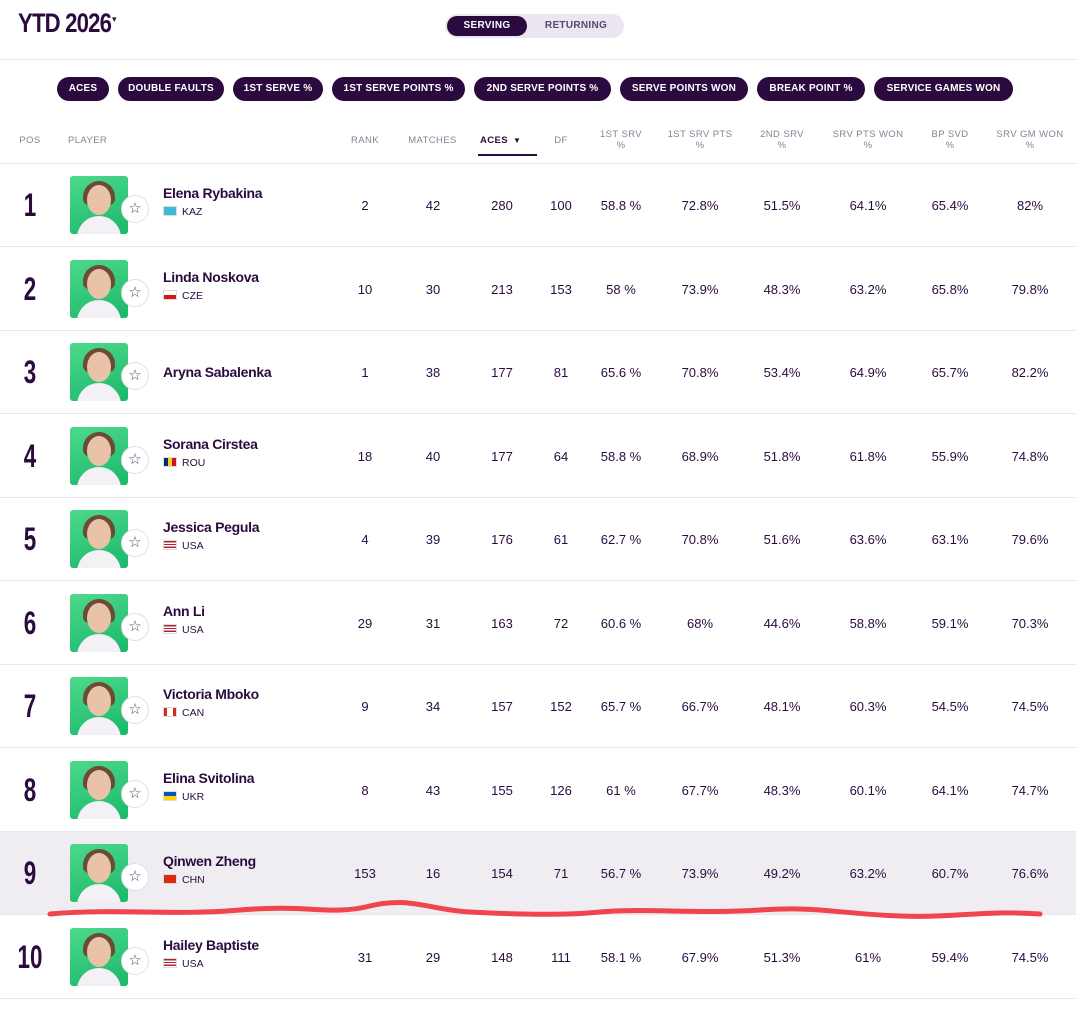 Image resolution: width=1076 pixels, height=1012 pixels. What do you see at coordinates (502, 957) in the screenshot?
I see `cell-aces: 148` at bounding box center [502, 957].